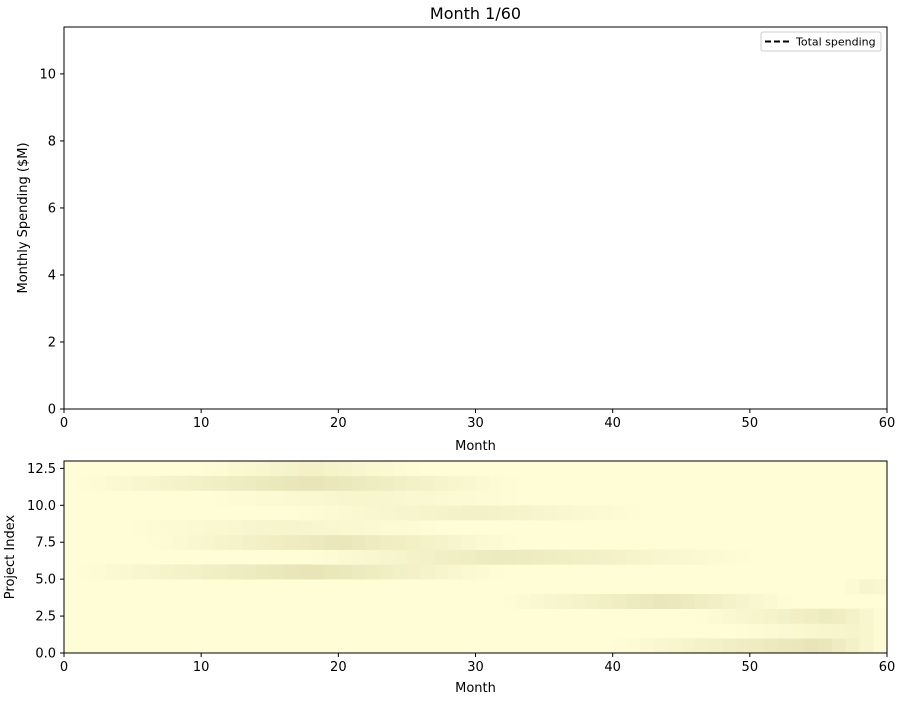  What do you see at coordinates (477, 420) in the screenshot?
I see `top-x-ticks: 0 10 20 30 40 50 60` at bounding box center [477, 420].